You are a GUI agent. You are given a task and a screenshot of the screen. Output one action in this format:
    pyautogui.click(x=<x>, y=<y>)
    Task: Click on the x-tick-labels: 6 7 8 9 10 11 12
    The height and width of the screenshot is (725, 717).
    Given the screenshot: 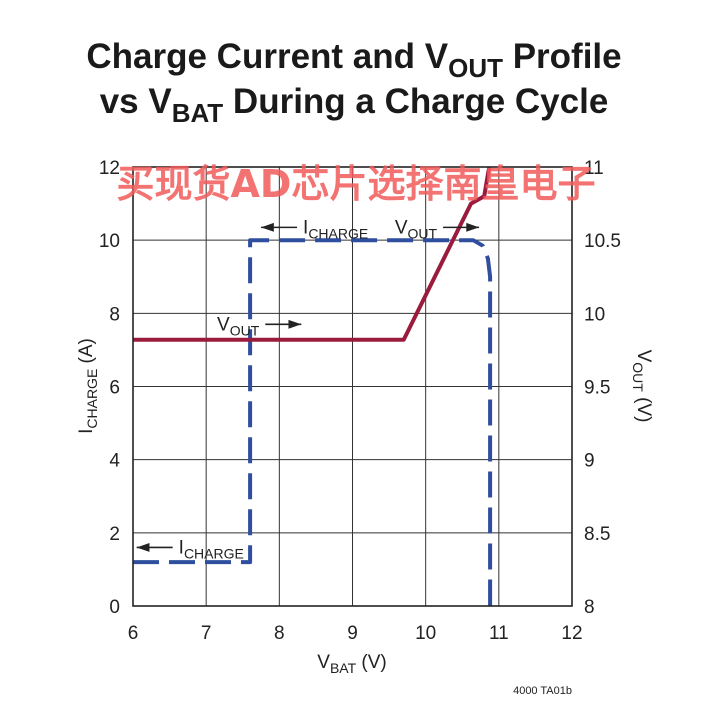 What is the action you would take?
    pyautogui.click(x=355, y=633)
    